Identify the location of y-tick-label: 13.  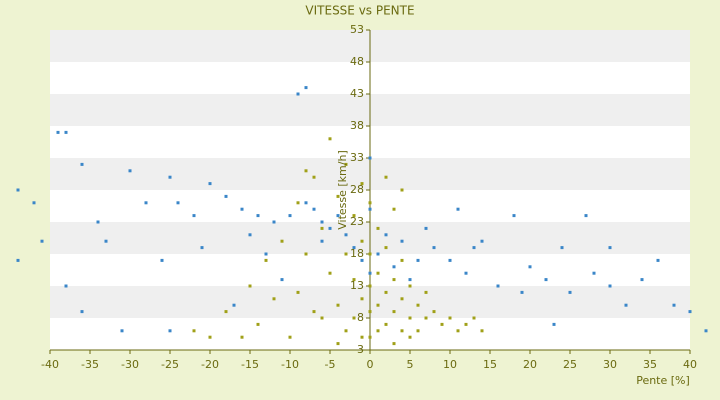
(357, 285).